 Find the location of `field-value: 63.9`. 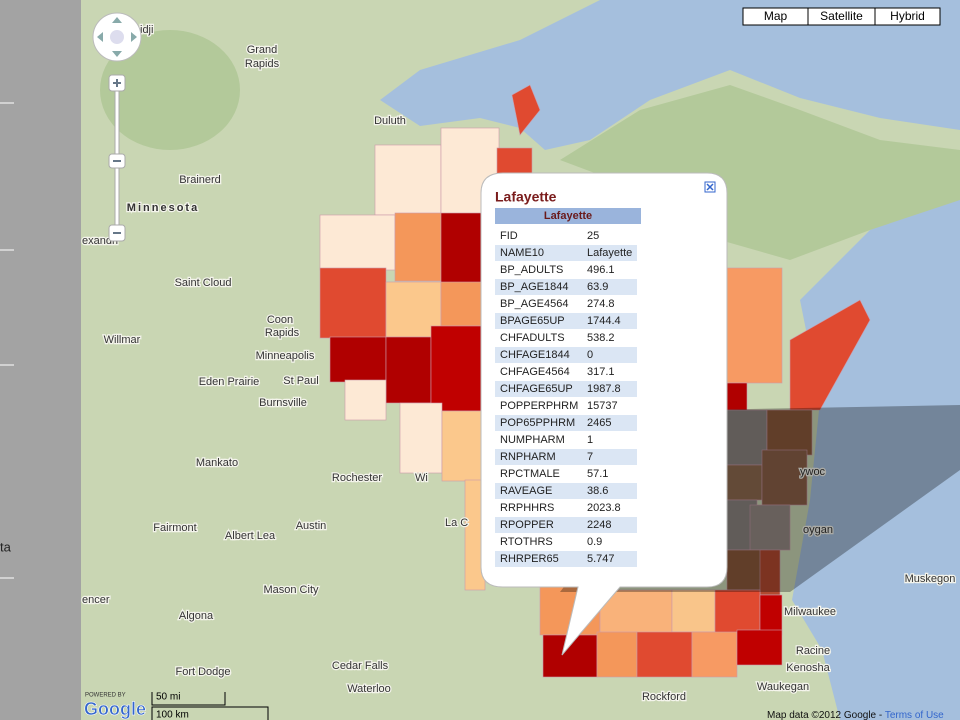

field-value: 63.9 is located at coordinates (597, 287).